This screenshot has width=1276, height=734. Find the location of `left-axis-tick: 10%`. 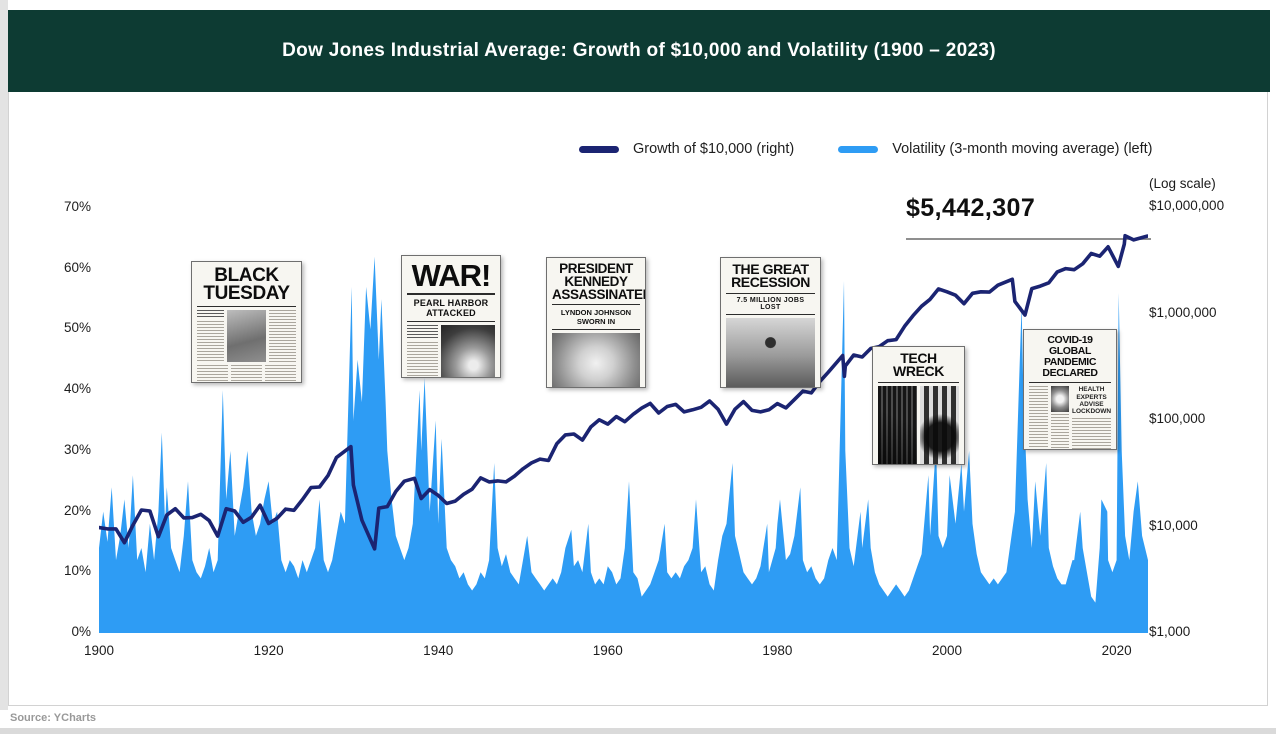

left-axis-tick: 10% is located at coordinates (77, 571).